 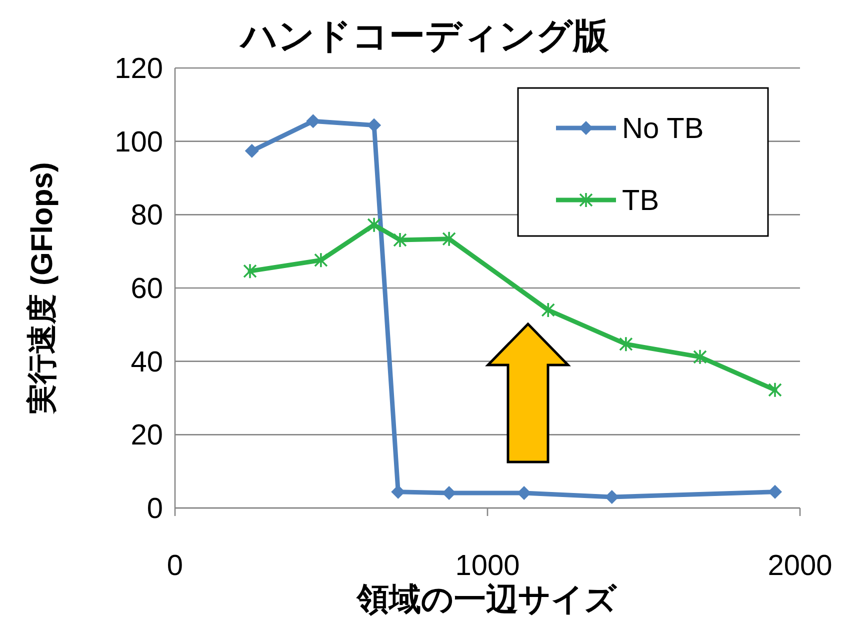 What do you see at coordinates (146, 289) in the screenshot?
I see `y-tick-label: 60` at bounding box center [146, 289].